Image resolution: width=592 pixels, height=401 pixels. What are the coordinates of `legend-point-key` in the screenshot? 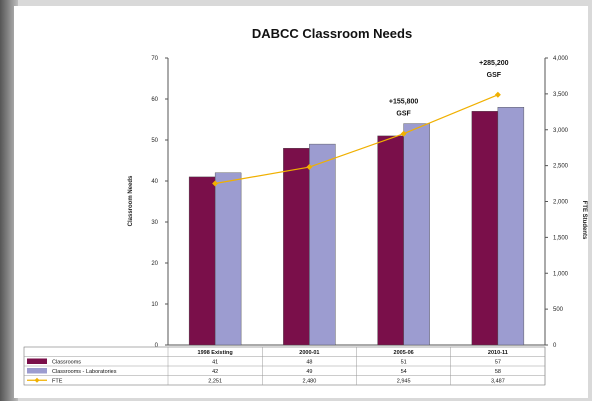 It's located at (37, 380).